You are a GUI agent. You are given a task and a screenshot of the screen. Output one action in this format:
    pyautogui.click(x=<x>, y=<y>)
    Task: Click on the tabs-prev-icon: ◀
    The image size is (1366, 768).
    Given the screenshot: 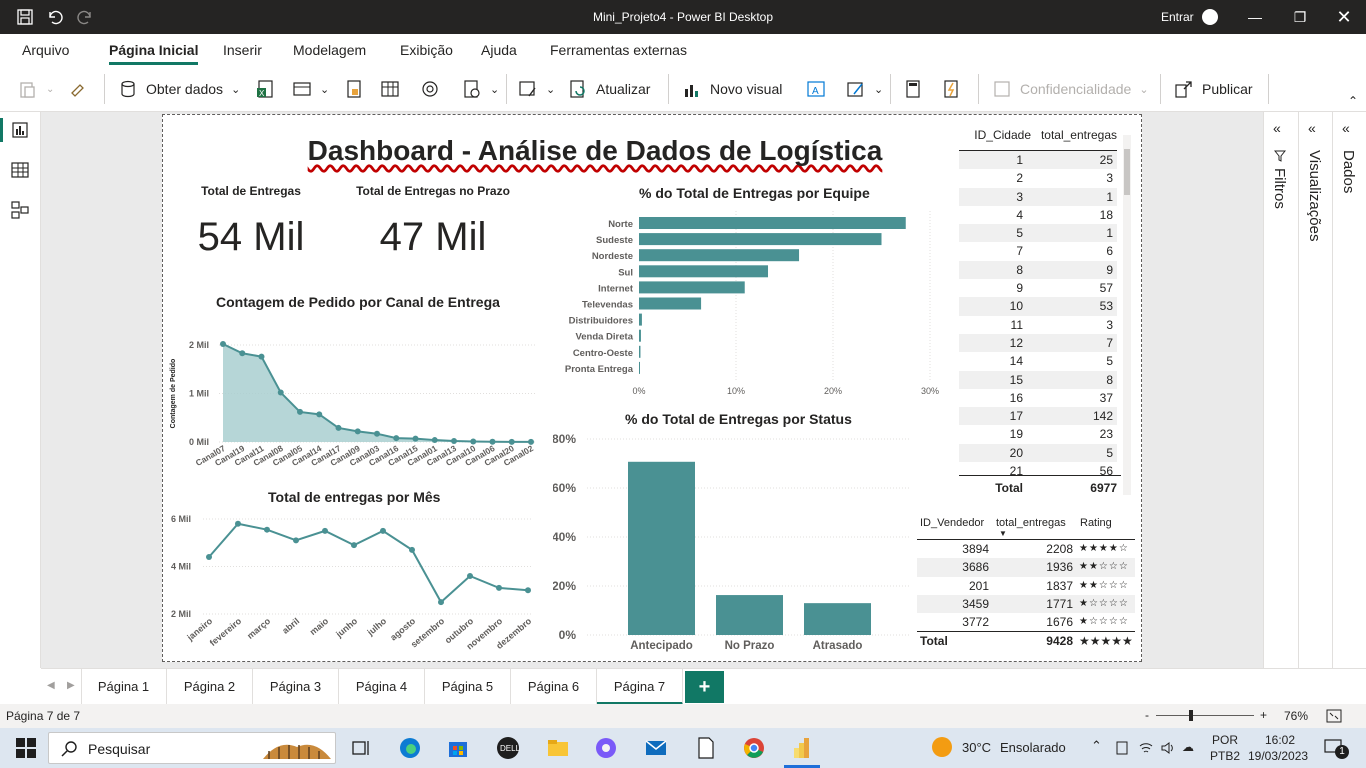 What is the action you would take?
    pyautogui.click(x=51, y=685)
    